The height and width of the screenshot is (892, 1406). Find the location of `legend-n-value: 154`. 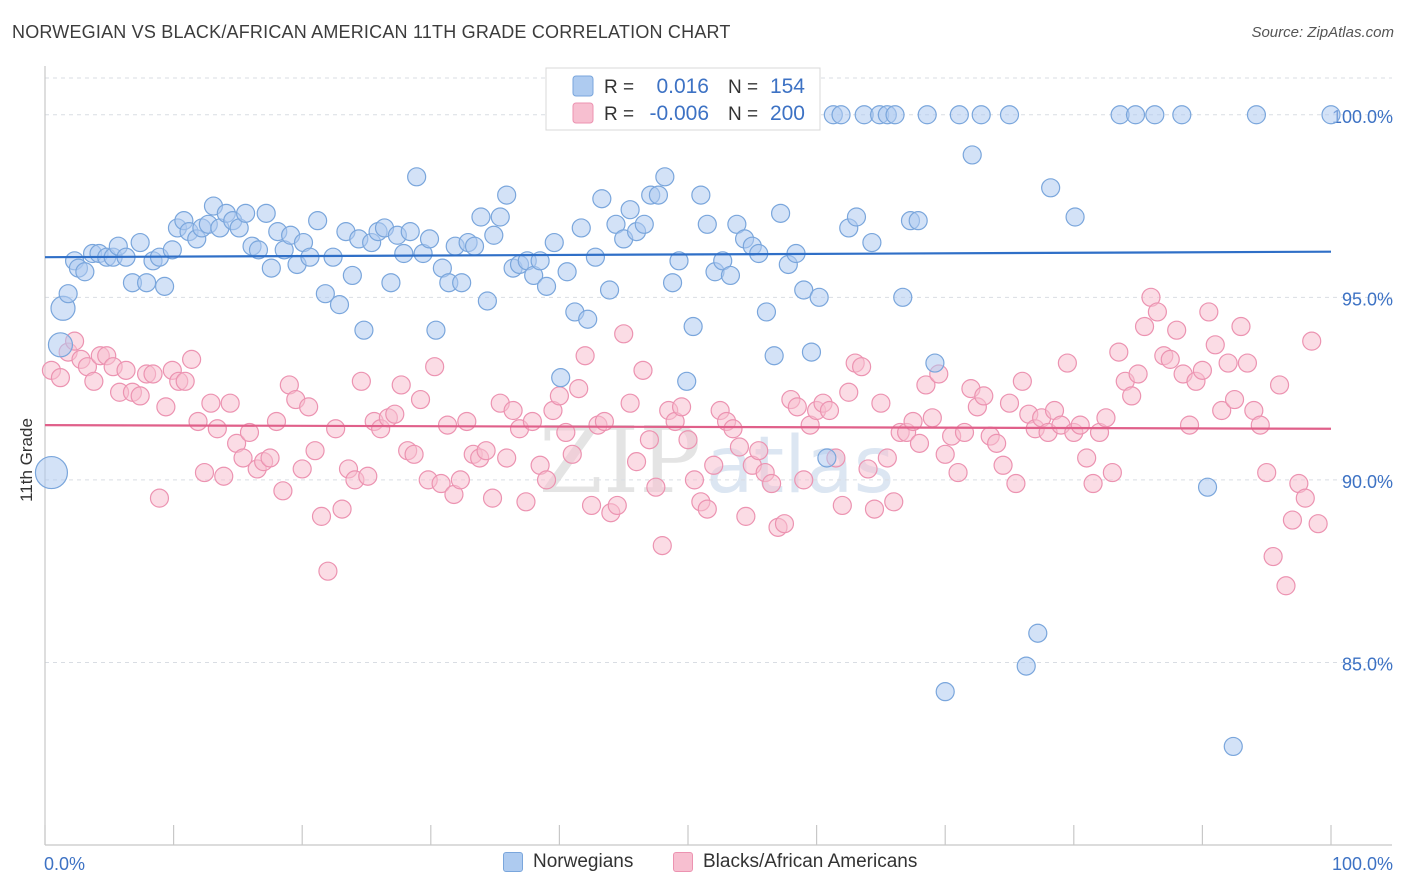

legend-n-value: 154 is located at coordinates (787, 86).